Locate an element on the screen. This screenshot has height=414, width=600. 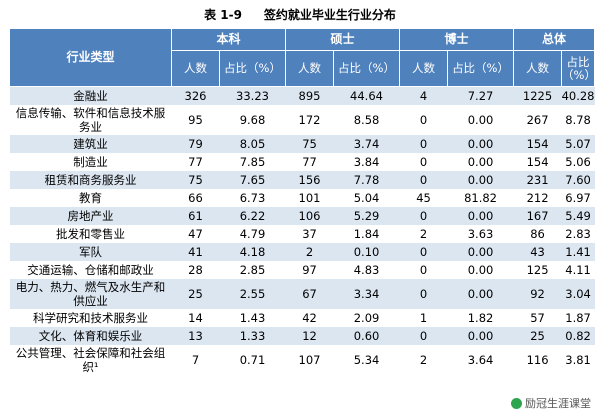
header-group-doctor: 博士 is located at coordinates (457, 39).